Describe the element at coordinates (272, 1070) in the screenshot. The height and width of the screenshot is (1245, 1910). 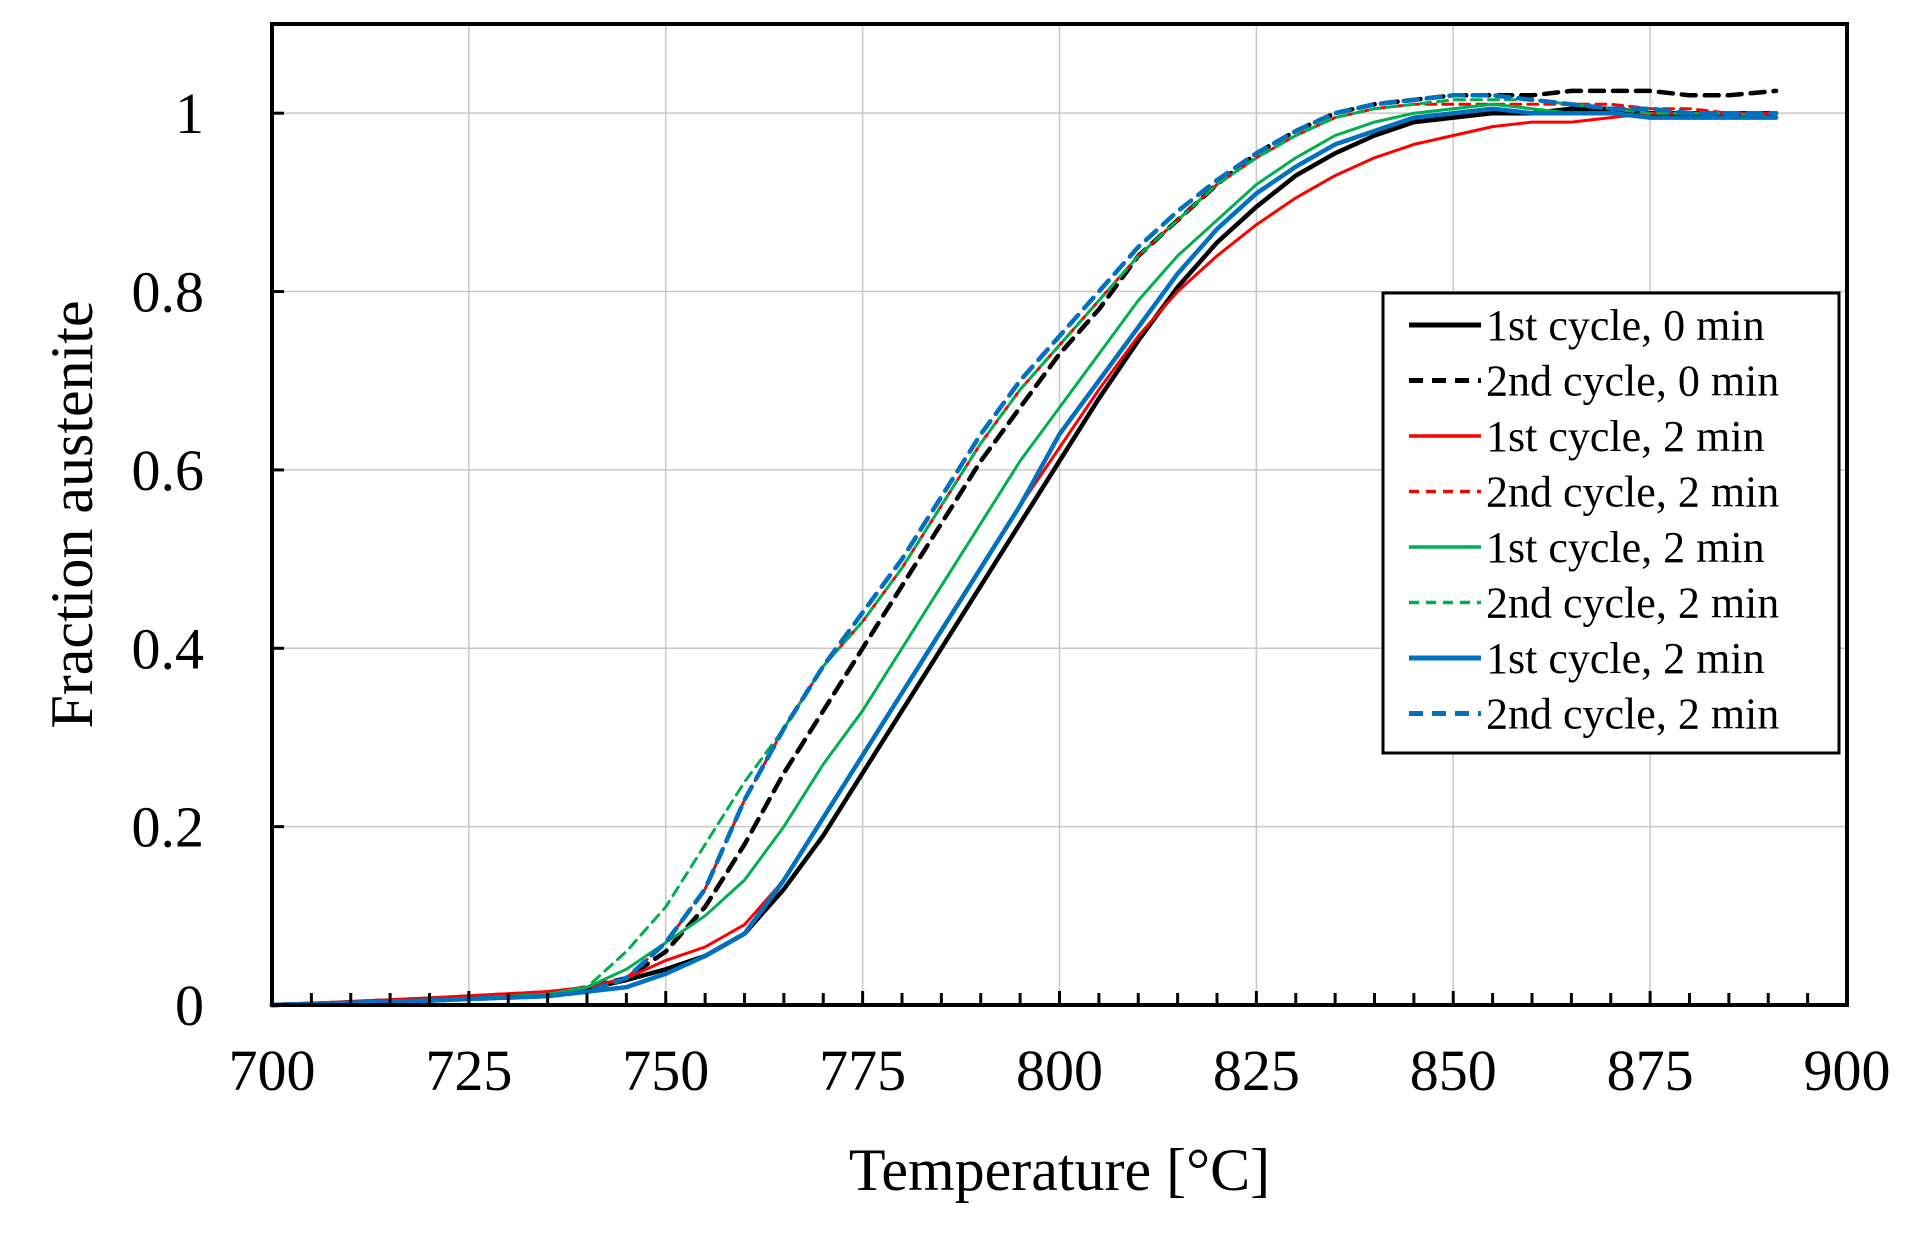
I see `x-tick-label: 700` at that location.